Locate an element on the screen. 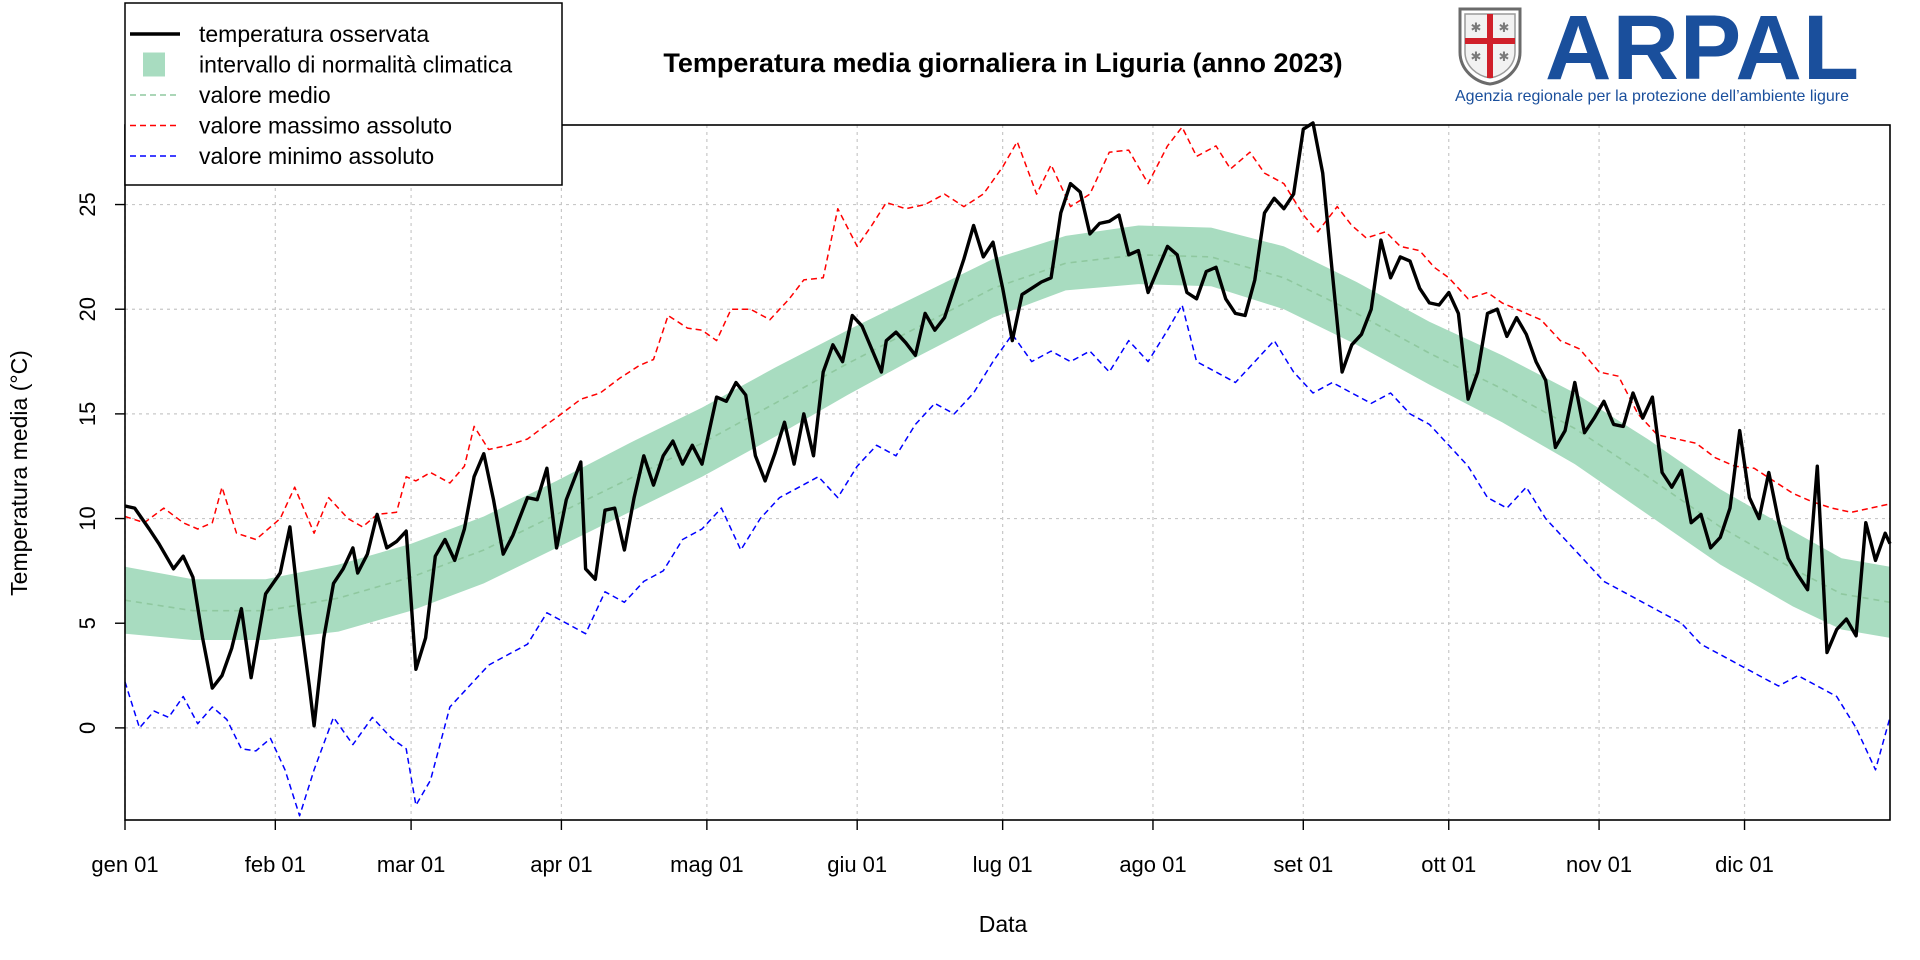  x-axis-label: Data is located at coordinates (1003, 924).